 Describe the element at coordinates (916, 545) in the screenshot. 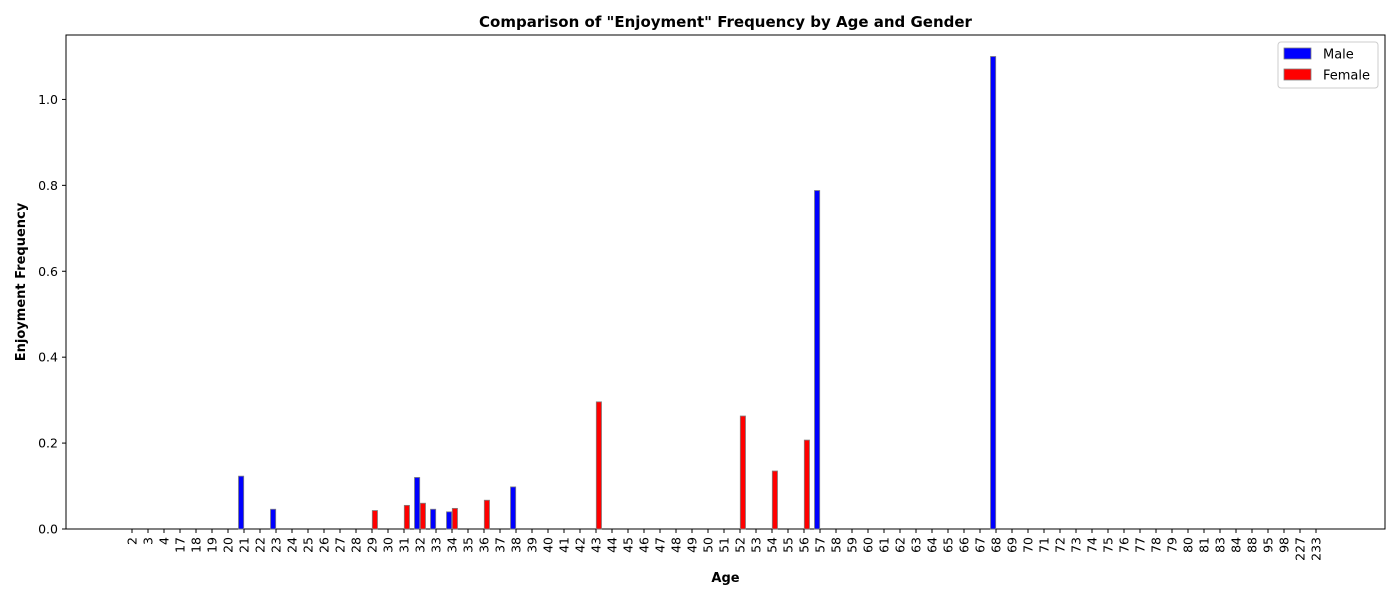

I see `x-tick-label: 63` at that location.